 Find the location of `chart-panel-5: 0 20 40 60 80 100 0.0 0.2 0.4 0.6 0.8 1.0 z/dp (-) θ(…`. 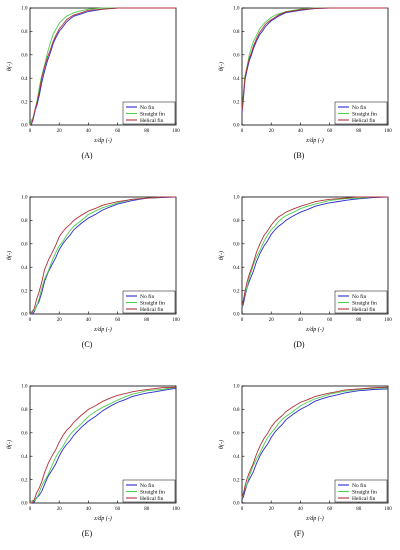

chart-panel-5: 0 20 40 60 80 100 0.0 0.2 0.4 0.6 0.8 1.0 z/dp (-) θ(… is located at coordinates (305, 461).